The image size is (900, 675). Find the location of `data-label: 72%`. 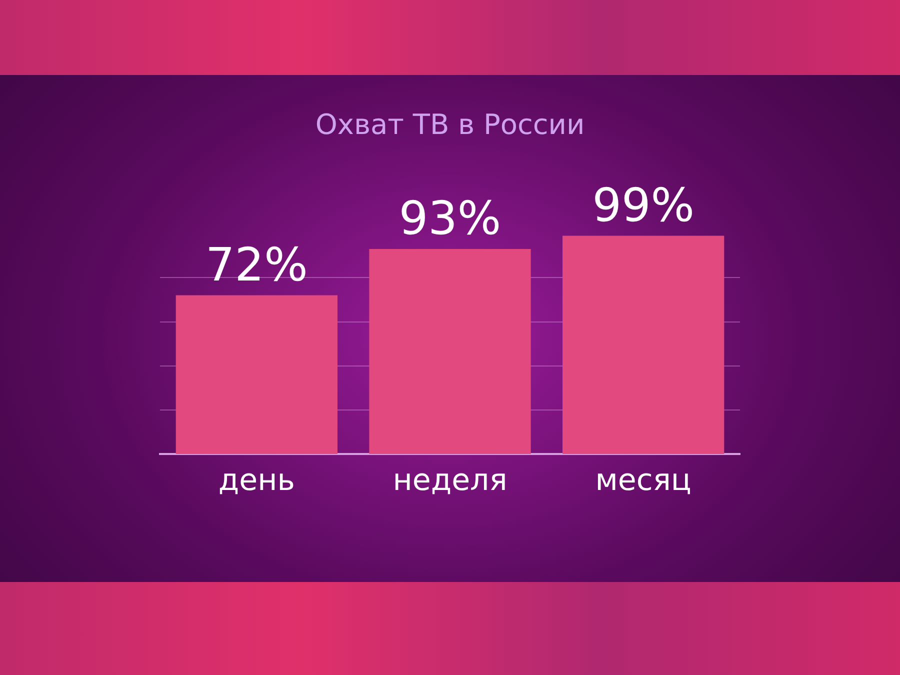

data-label: 72% is located at coordinates (257, 264).